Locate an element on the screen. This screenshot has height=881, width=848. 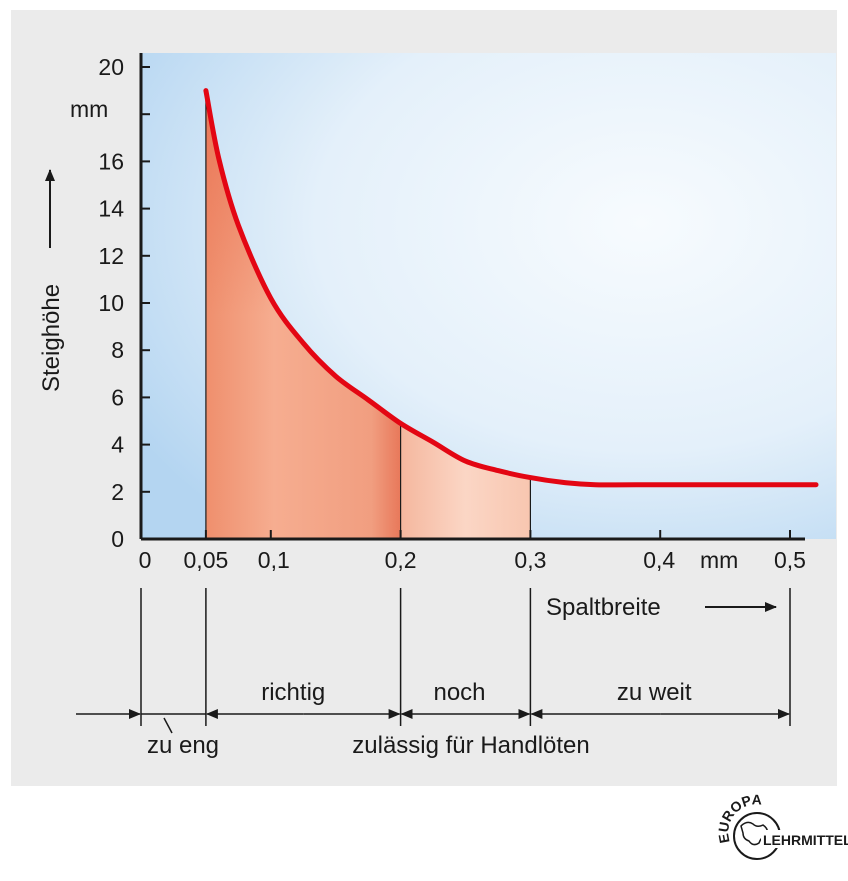
y-tick-label: 8 is located at coordinates (117, 350).